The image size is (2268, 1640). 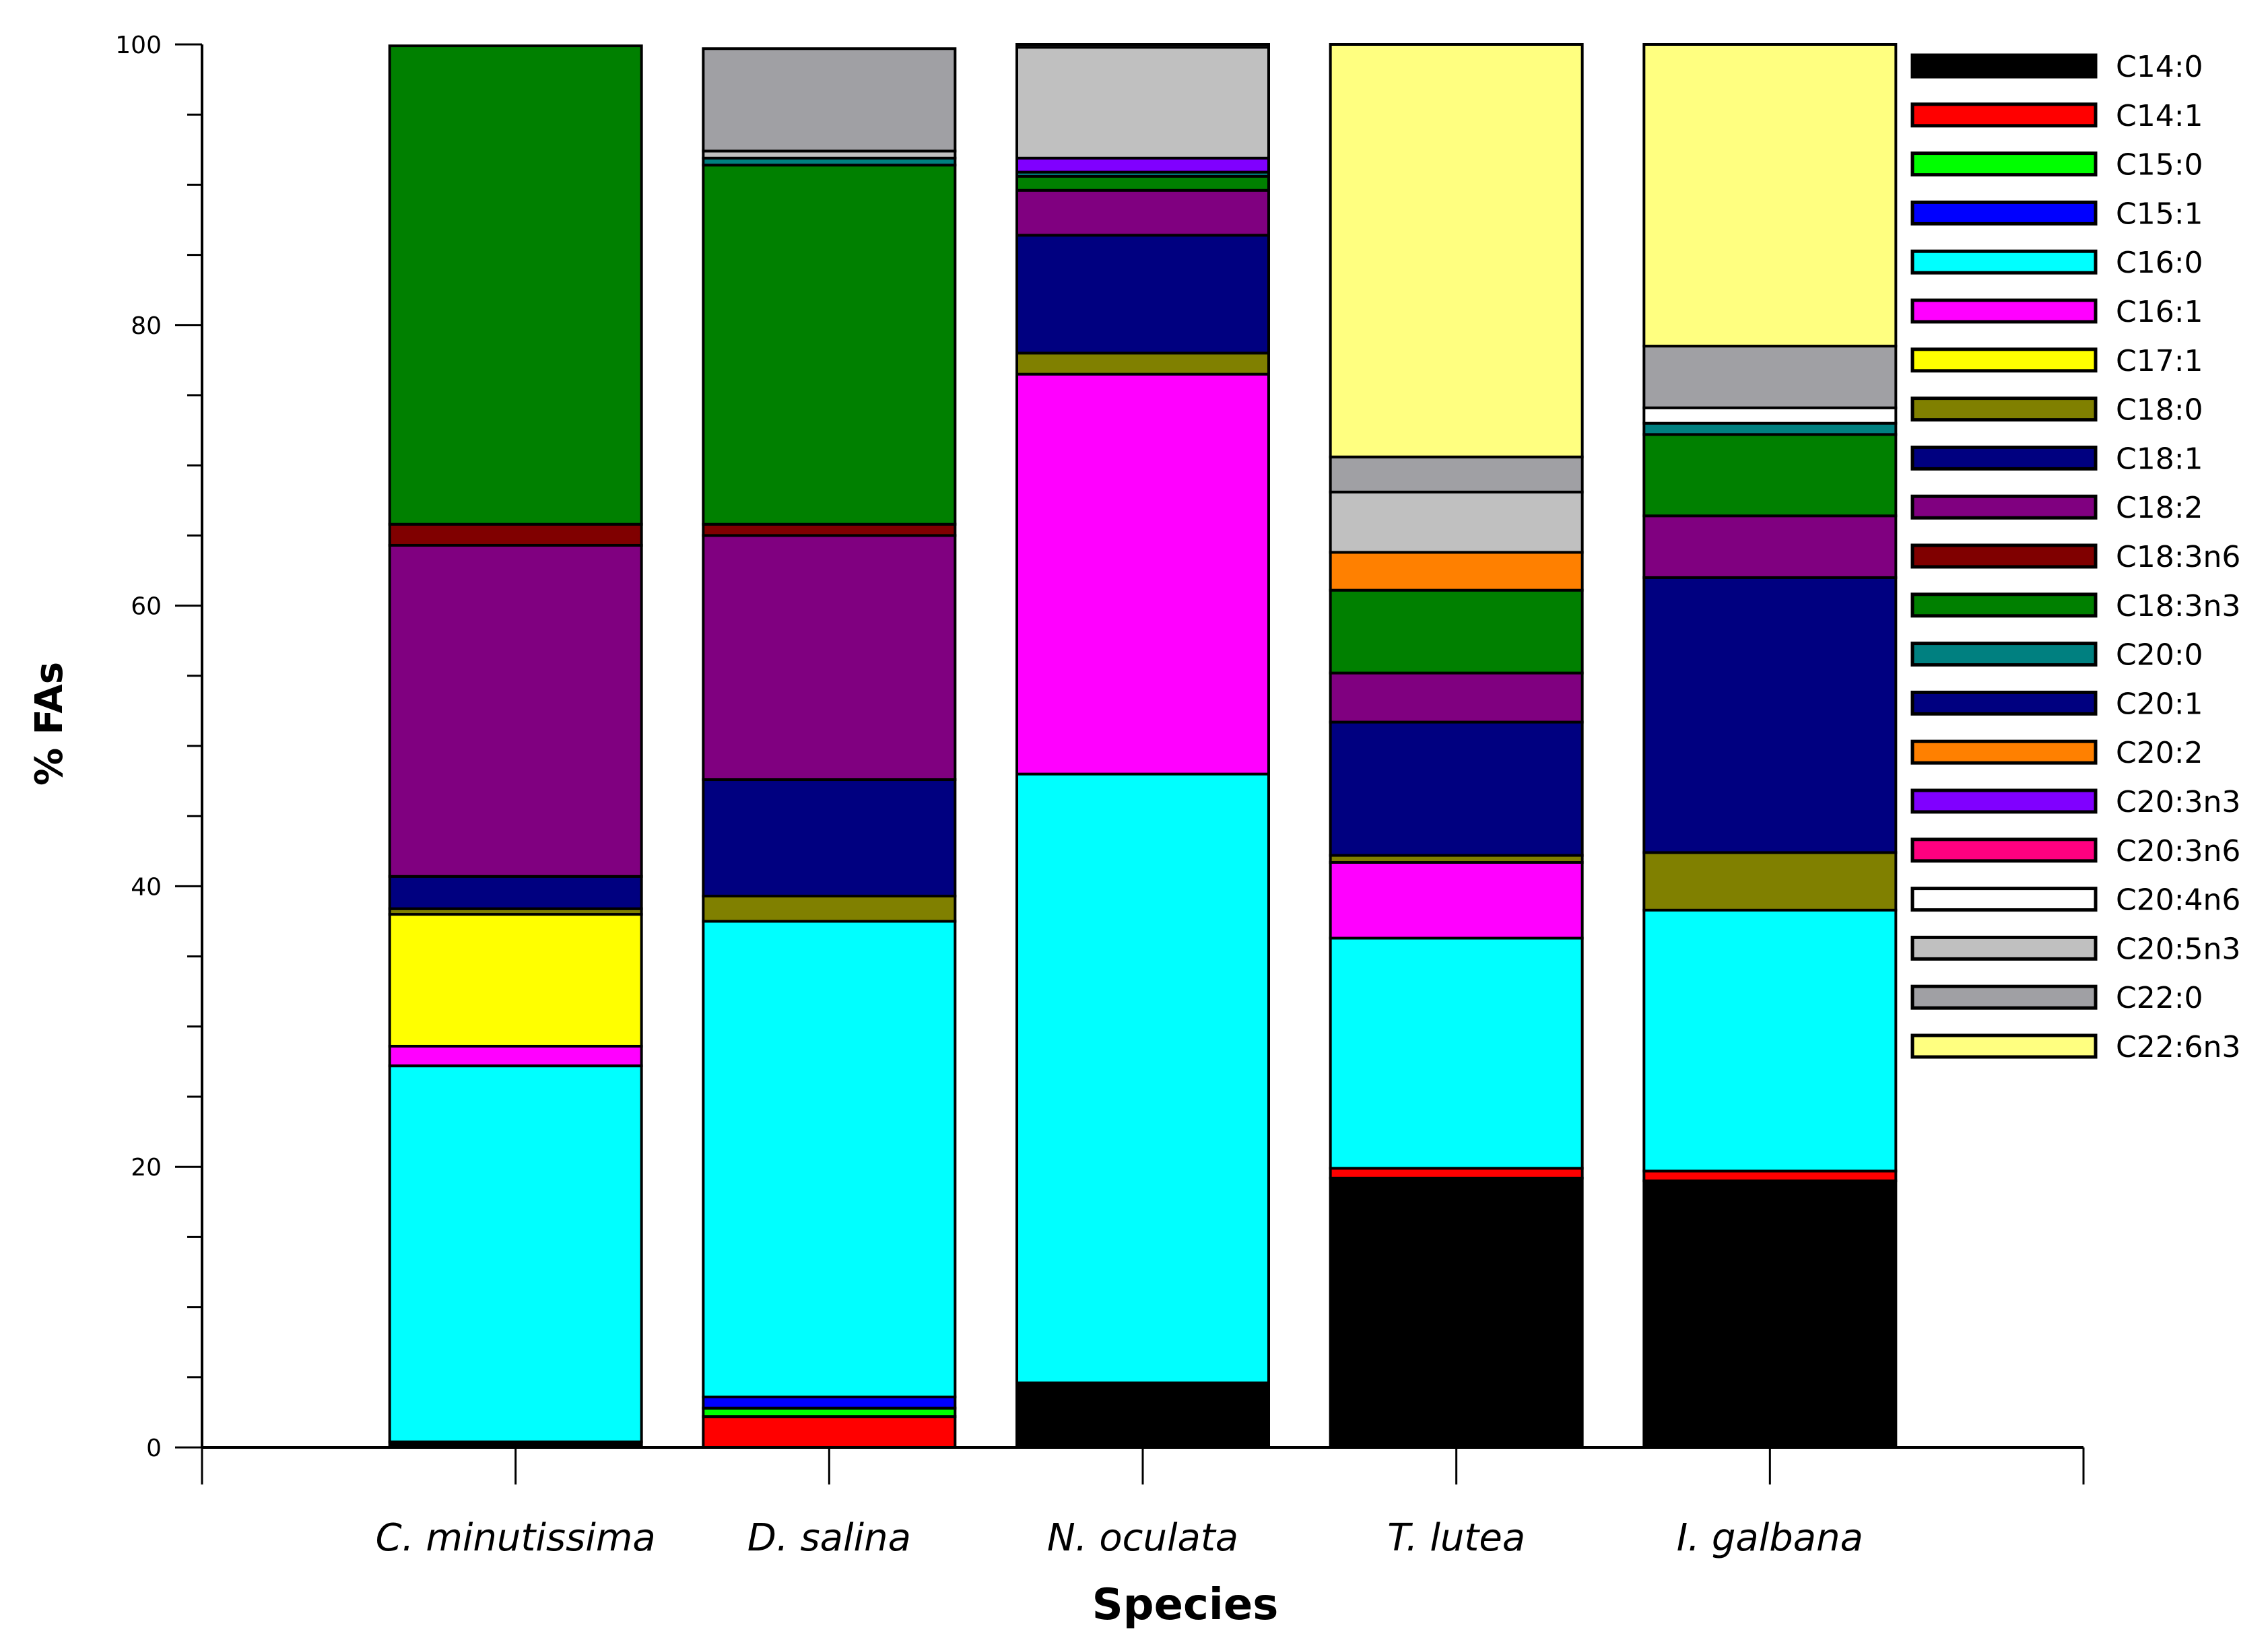 What do you see at coordinates (146, 887) in the screenshot?
I see `y-tick-label: 40` at bounding box center [146, 887].